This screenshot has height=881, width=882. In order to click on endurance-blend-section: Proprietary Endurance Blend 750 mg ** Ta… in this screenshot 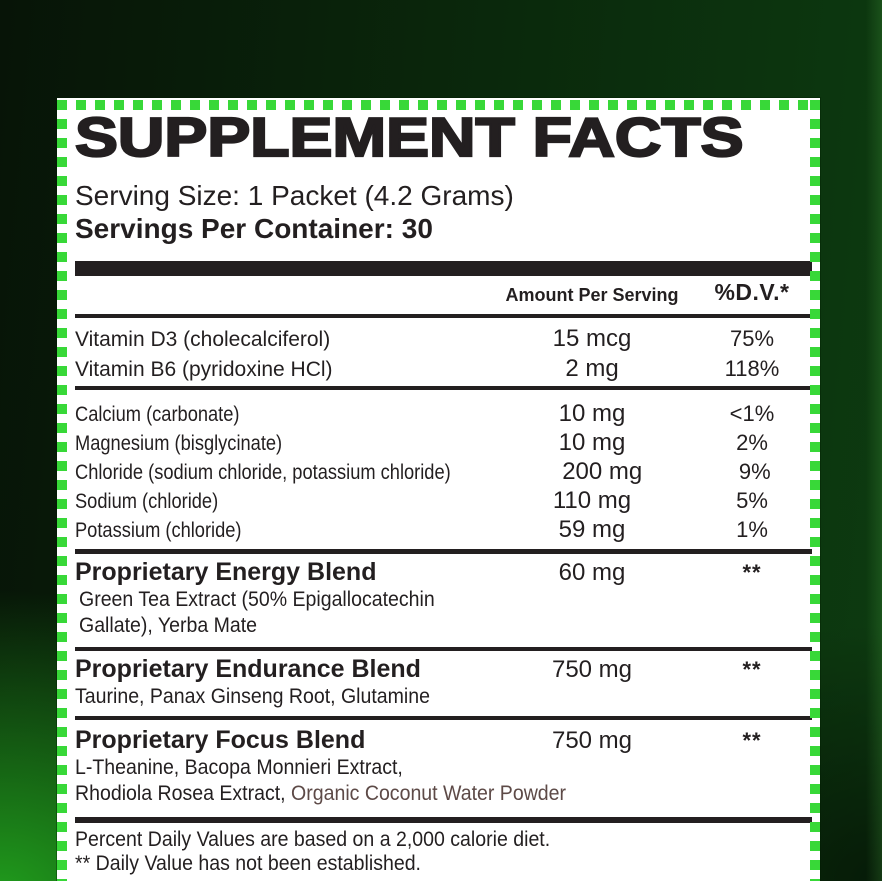, I will do `click(443, 682)`.